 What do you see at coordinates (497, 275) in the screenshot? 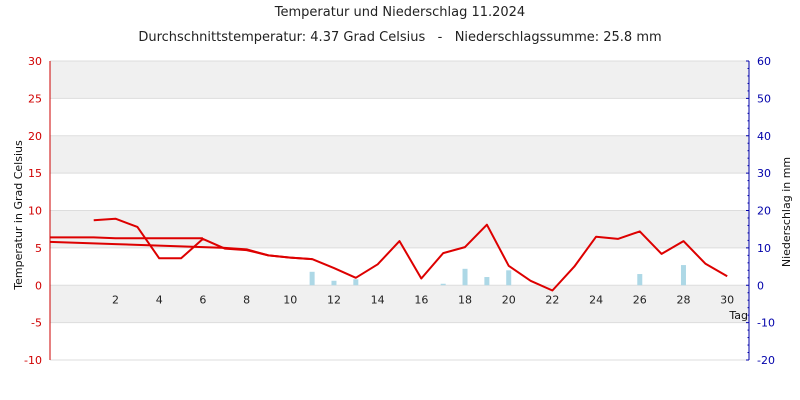
I see `precipitation-bars` at bounding box center [497, 275].